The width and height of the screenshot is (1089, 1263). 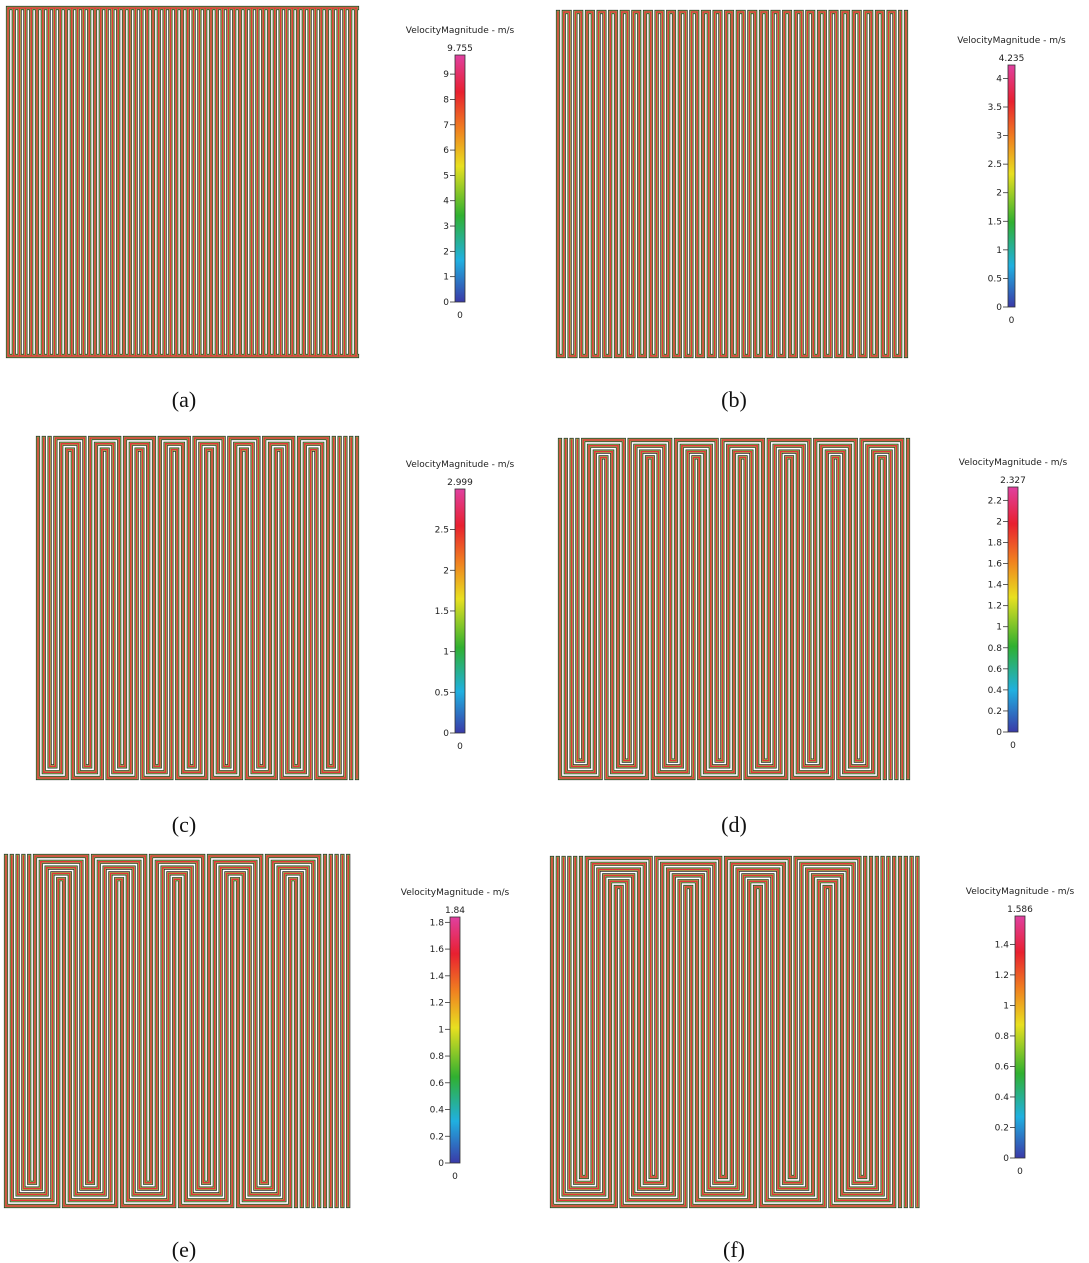 I want to click on colorbar-tick-label: 3.5, so click(x=995, y=108).